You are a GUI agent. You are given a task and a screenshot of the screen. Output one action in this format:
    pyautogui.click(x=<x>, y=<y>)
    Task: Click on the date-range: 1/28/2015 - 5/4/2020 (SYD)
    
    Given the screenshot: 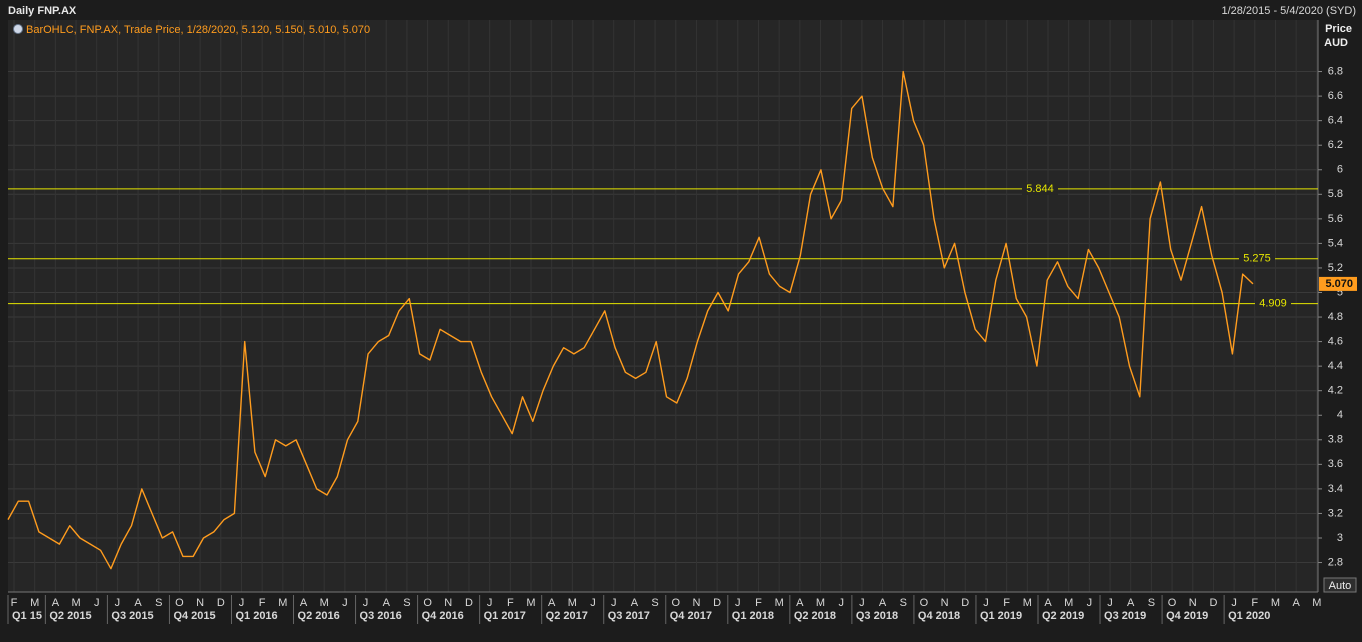 What is the action you would take?
    pyautogui.click(x=1288, y=11)
    